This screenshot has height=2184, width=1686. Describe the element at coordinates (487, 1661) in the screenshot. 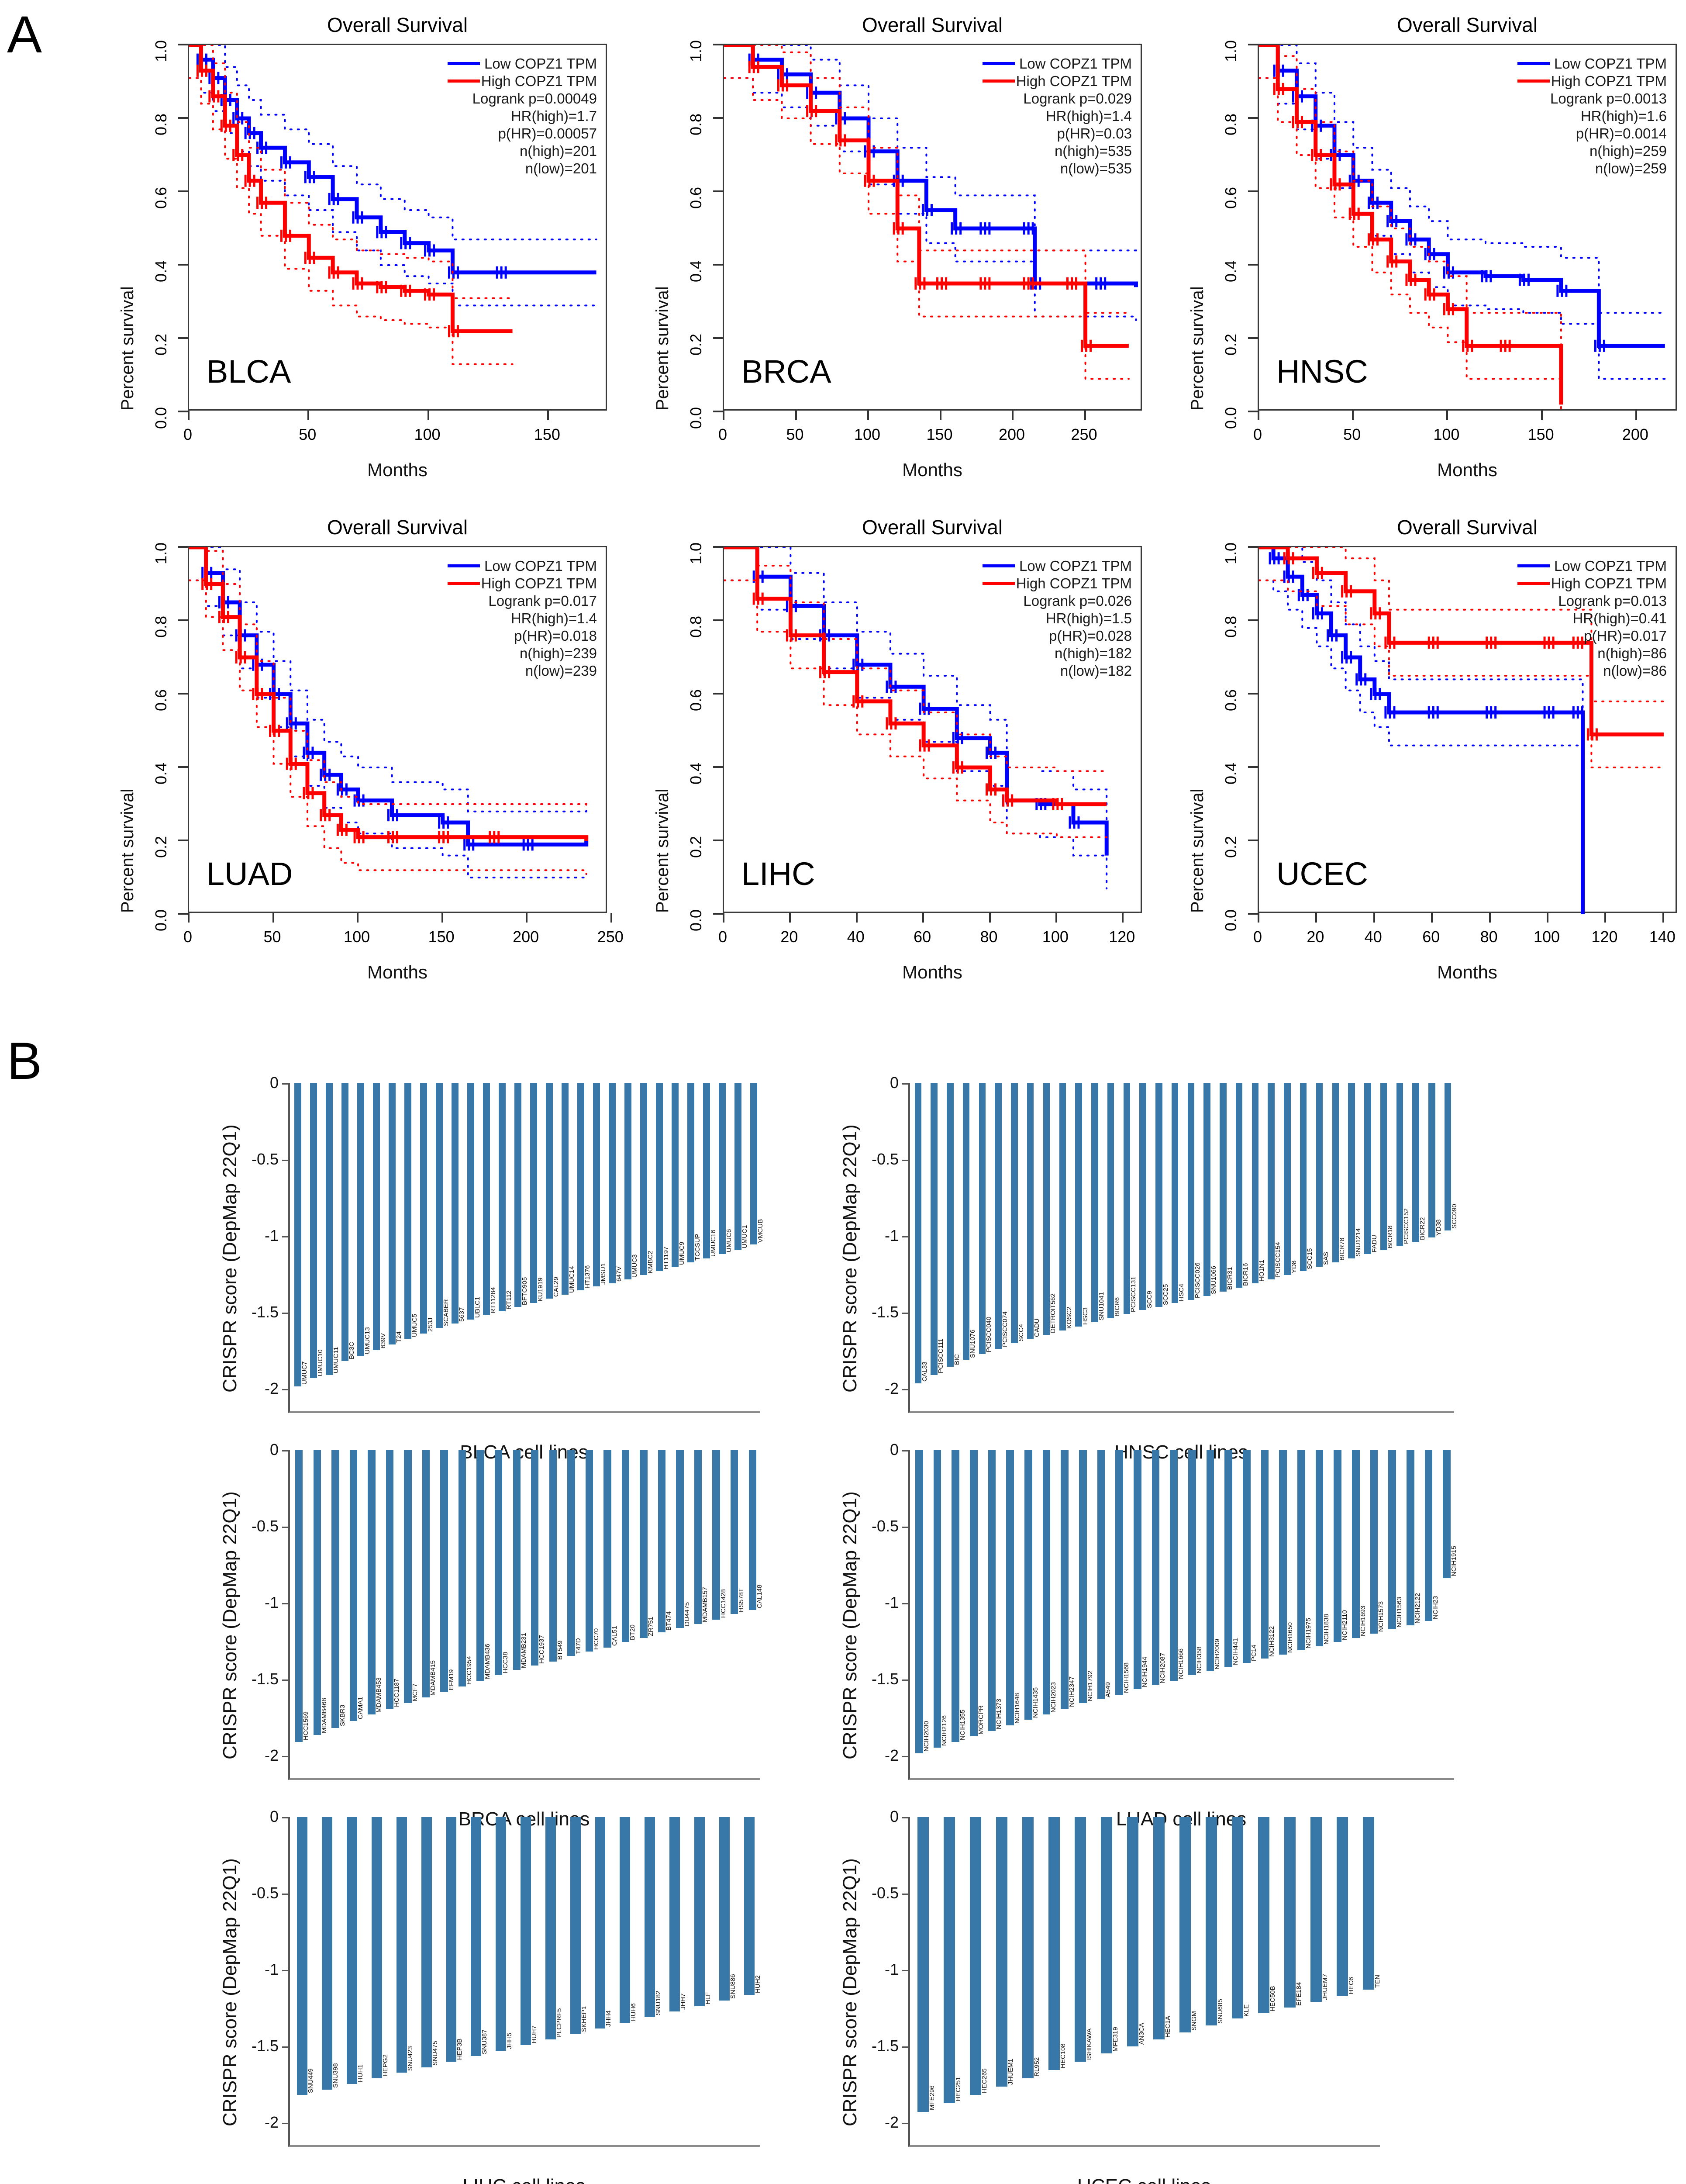

I see `crispr-cell-line-label: MDAMB436` at that location.